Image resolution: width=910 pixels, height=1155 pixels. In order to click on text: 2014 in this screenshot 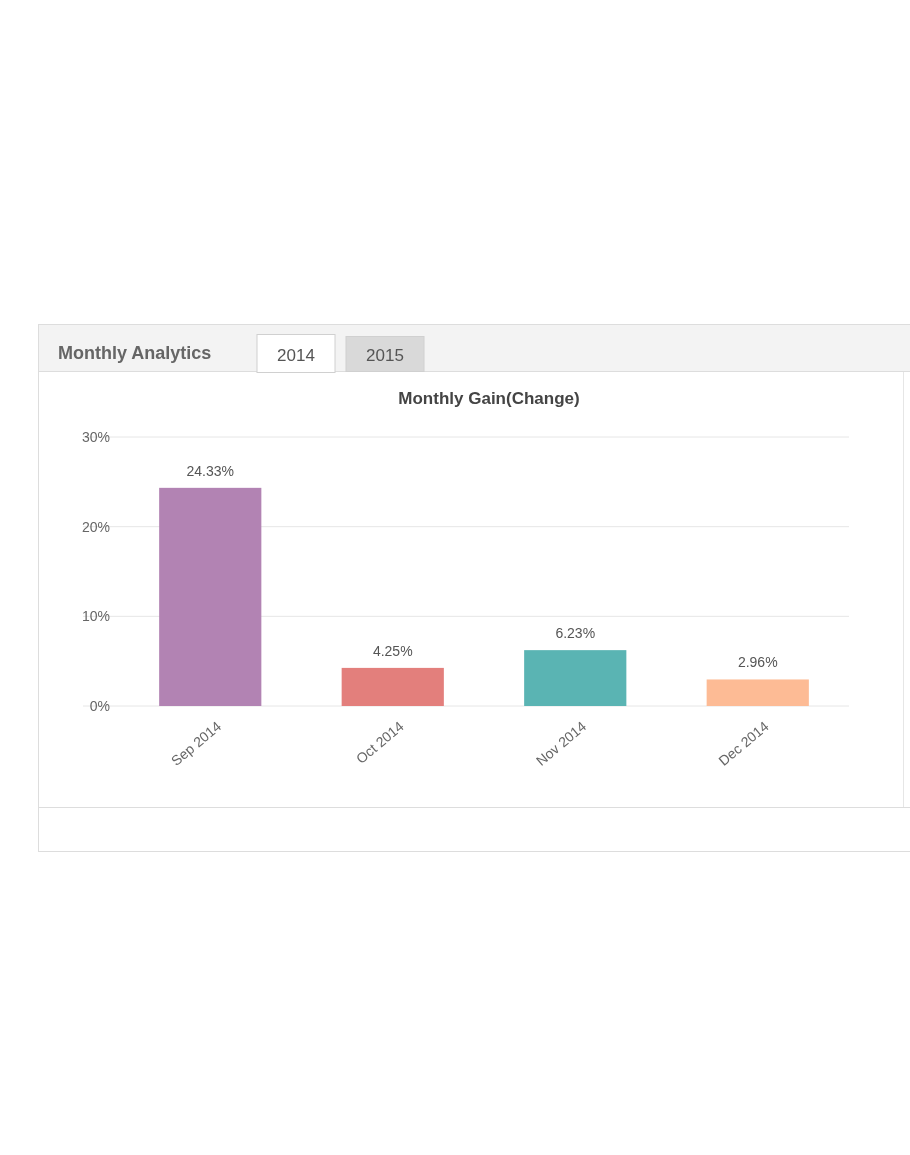, I will do `click(296, 355)`.